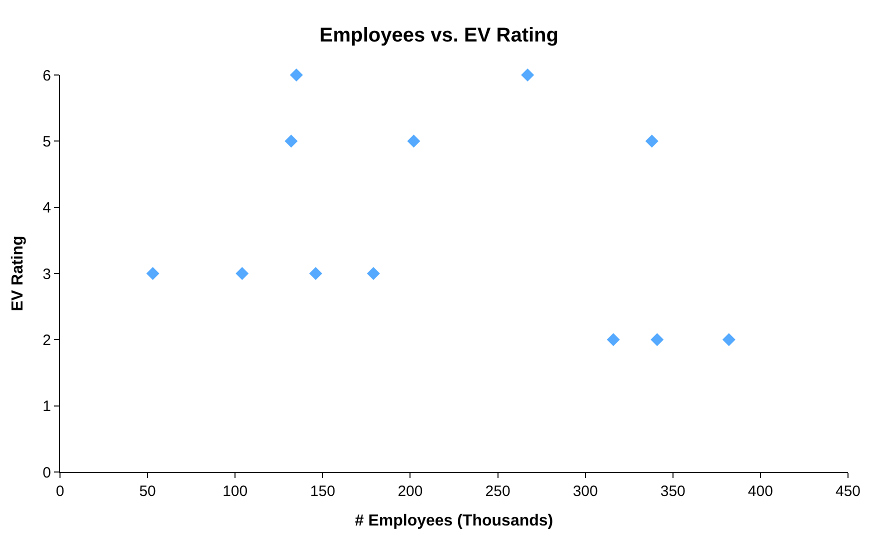 This screenshot has width=878, height=547. What do you see at coordinates (18, 274) in the screenshot?
I see `y-axis-title: EV Rating` at bounding box center [18, 274].